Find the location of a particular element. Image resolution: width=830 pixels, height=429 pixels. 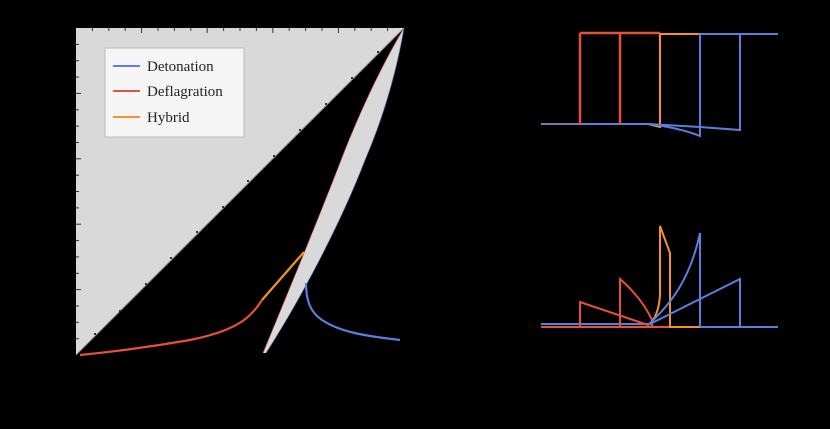

deflagration-curve is located at coordinates (171, 328).